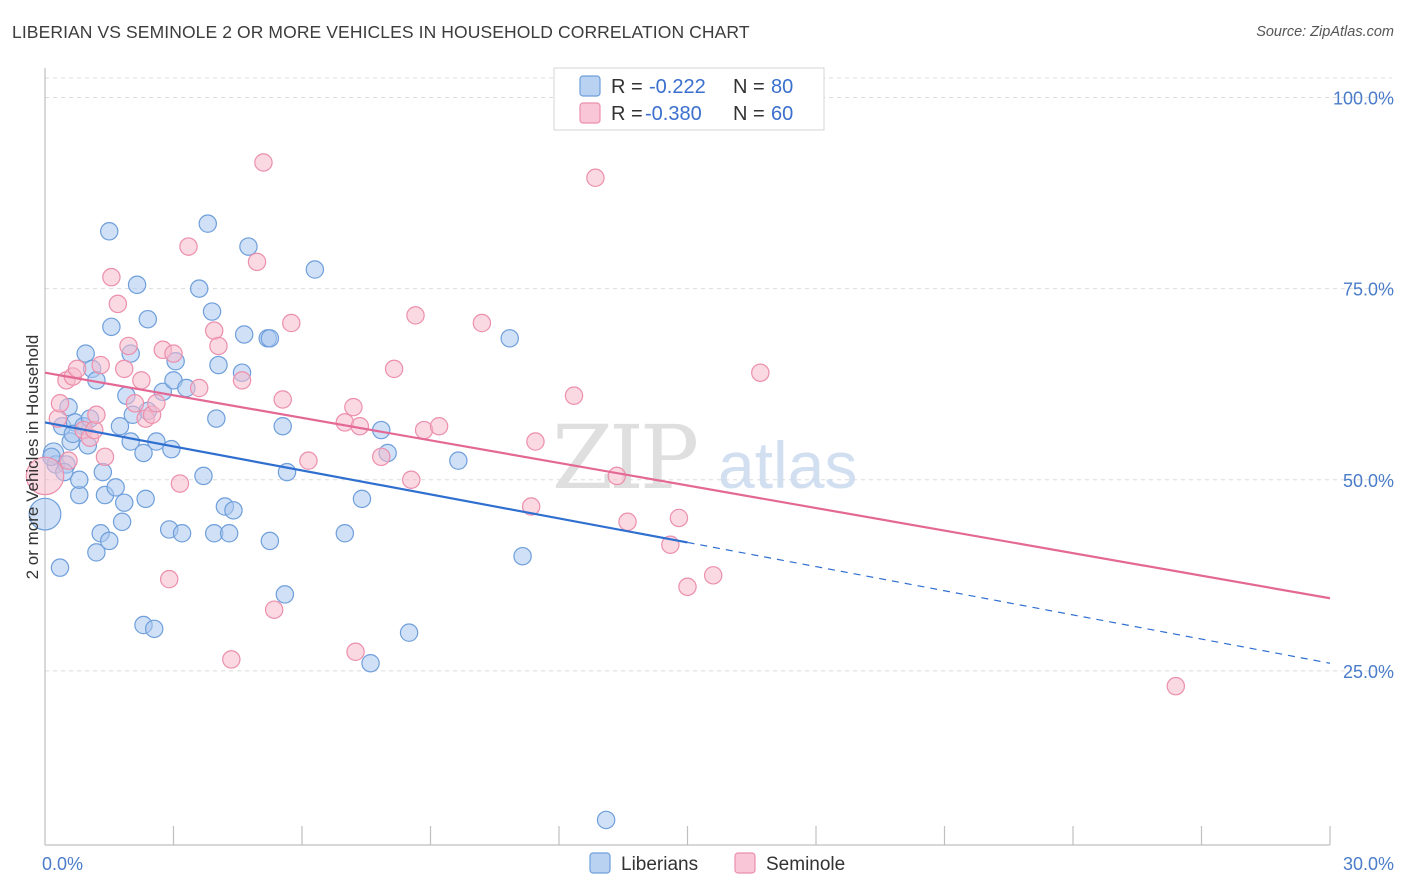 Image resolution: width=1406 pixels, height=892 pixels. What do you see at coordinates (689, 99) in the screenshot?
I see `correlation-legend: R = -0.222 N = 80 R = -0.380 N = 60` at bounding box center [689, 99].